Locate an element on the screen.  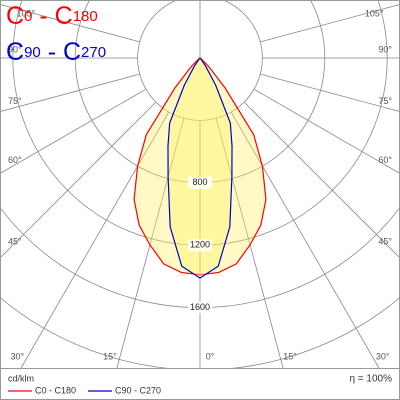
r-tick-label: 800 is located at coordinates (199, 182).